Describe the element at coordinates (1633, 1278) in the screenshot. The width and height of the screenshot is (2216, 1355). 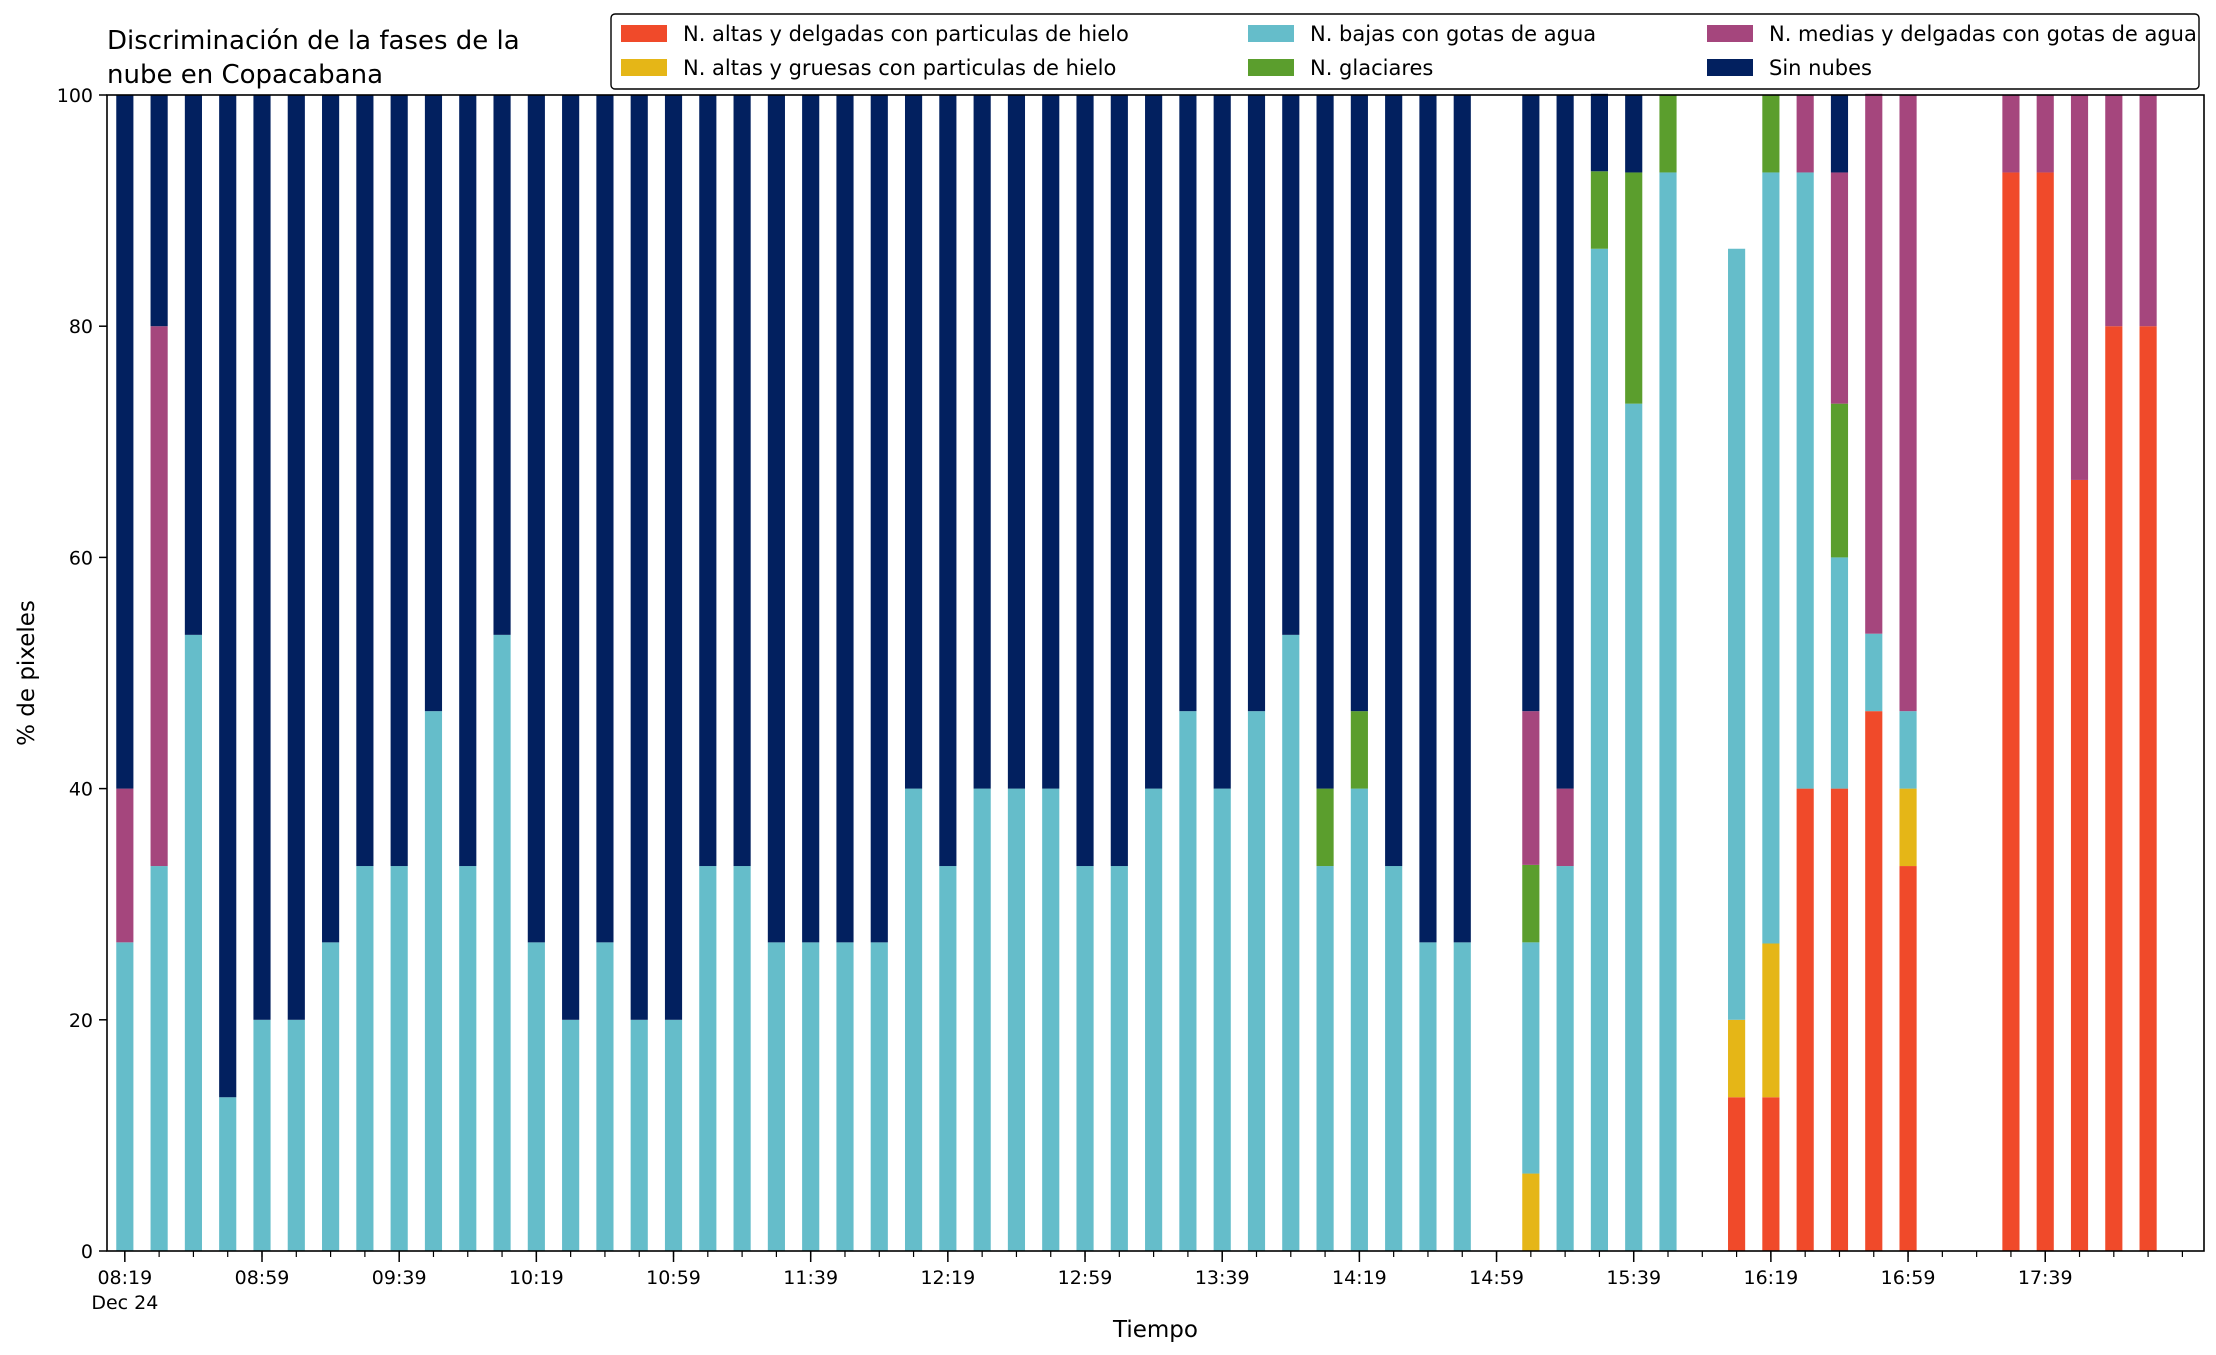
I see `x-tick-label: 15:39` at that location.